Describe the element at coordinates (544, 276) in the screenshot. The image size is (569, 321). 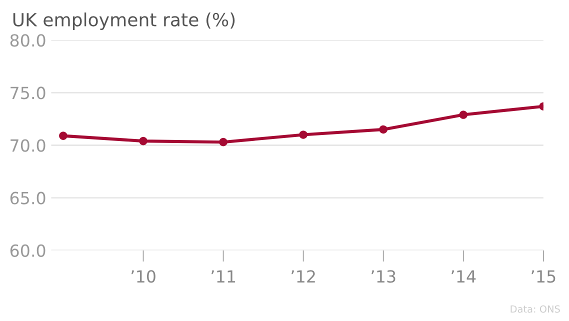
I see `x-tick-label: ’15` at that location.